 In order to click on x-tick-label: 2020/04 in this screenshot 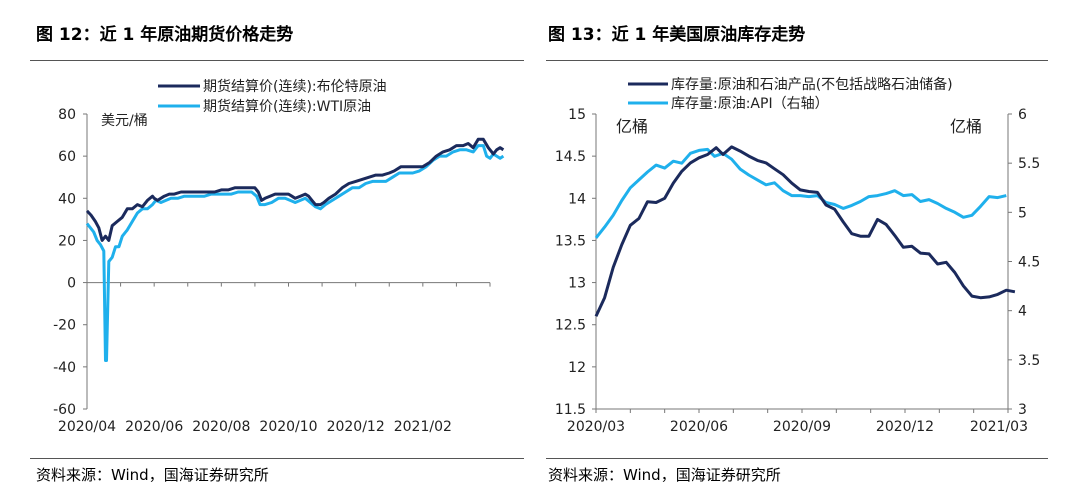, I will do `click(87, 427)`.